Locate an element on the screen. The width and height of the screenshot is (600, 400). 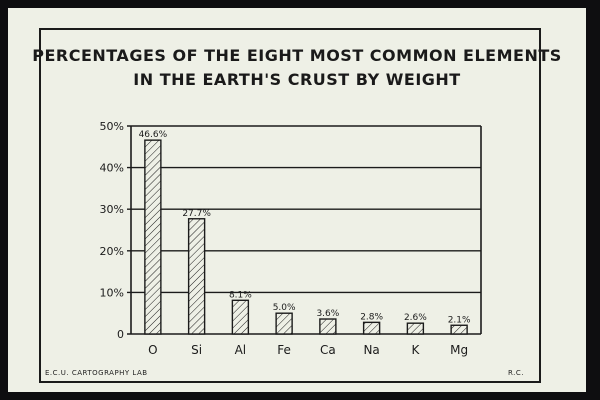
x-tick-label: K is located at coordinates (415, 350).